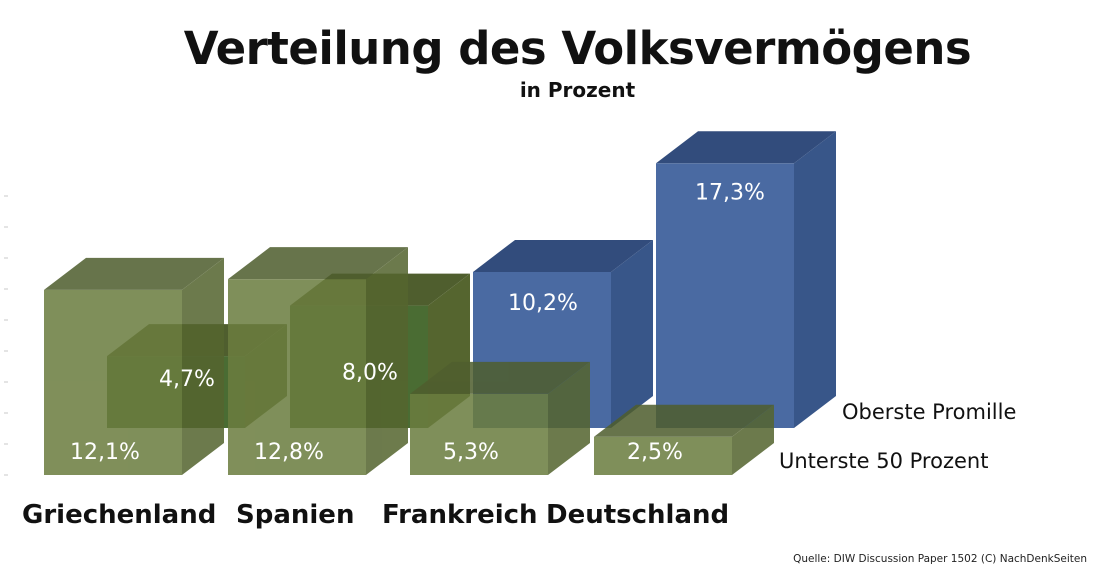  I want to click on bar-unterste-50-prozent-spanien-side, so click(387, 361).